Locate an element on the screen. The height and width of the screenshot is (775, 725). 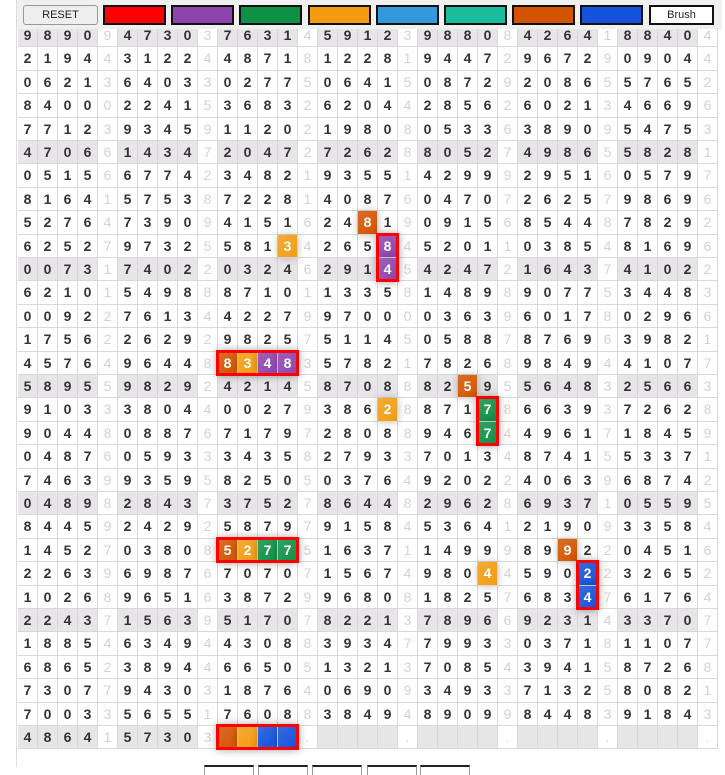
colored-cell: 2 is located at coordinates (388, 410).